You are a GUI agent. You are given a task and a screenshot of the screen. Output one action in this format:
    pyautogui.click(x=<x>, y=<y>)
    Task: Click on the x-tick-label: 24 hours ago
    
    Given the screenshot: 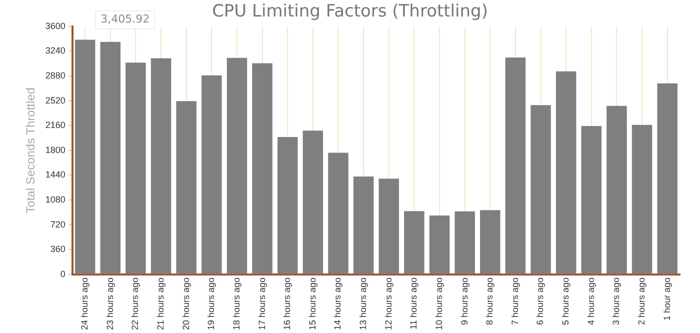 What is the action you would take?
    pyautogui.click(x=85, y=303)
    